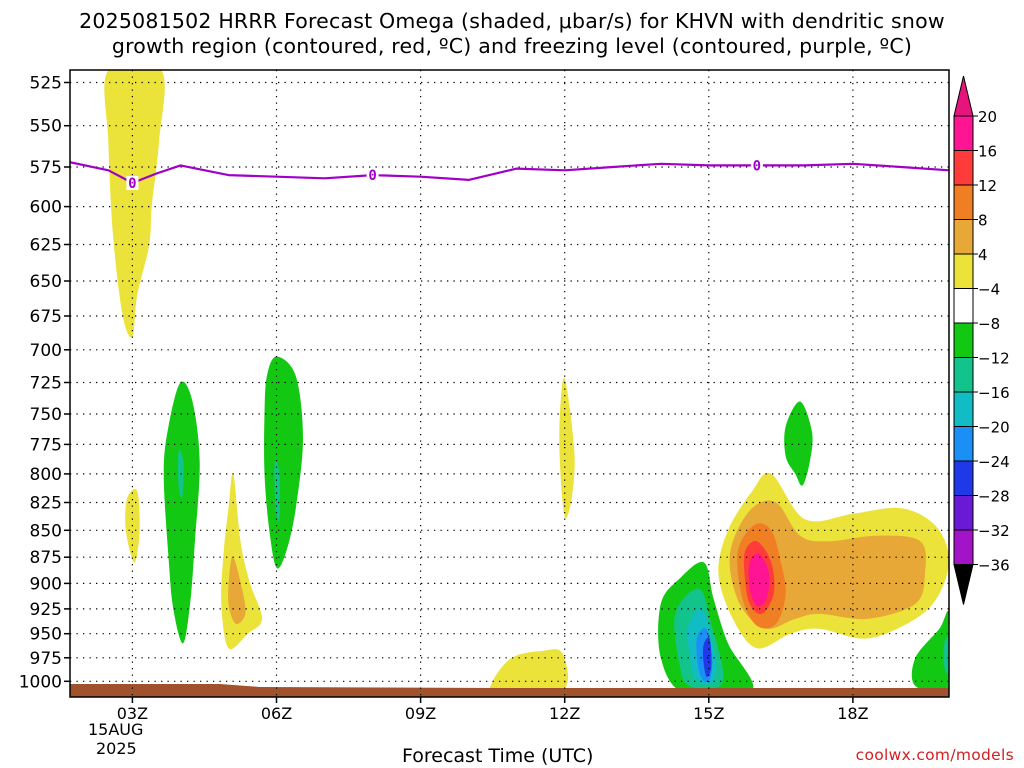 This screenshot has width=1024, height=768. Describe the element at coordinates (708, 713) in the screenshot. I see `x-tick-label: 15Z` at that location.